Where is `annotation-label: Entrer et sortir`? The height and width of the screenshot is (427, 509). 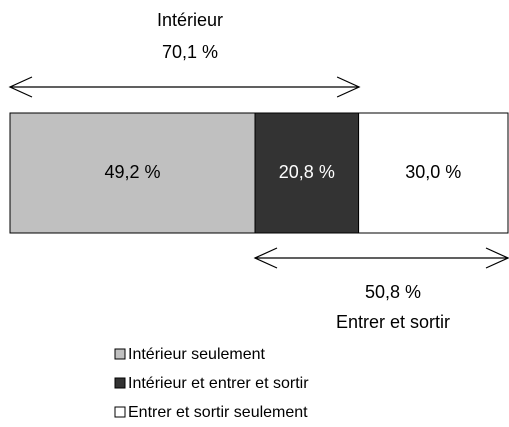
annotation-label: Entrer et sortir is located at coordinates (393, 322).